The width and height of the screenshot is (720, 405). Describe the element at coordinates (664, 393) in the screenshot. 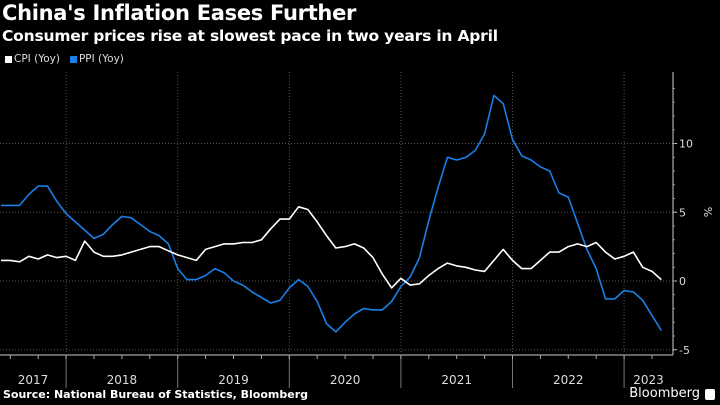

I see `brand-logo-text: Bloomberg` at that location.